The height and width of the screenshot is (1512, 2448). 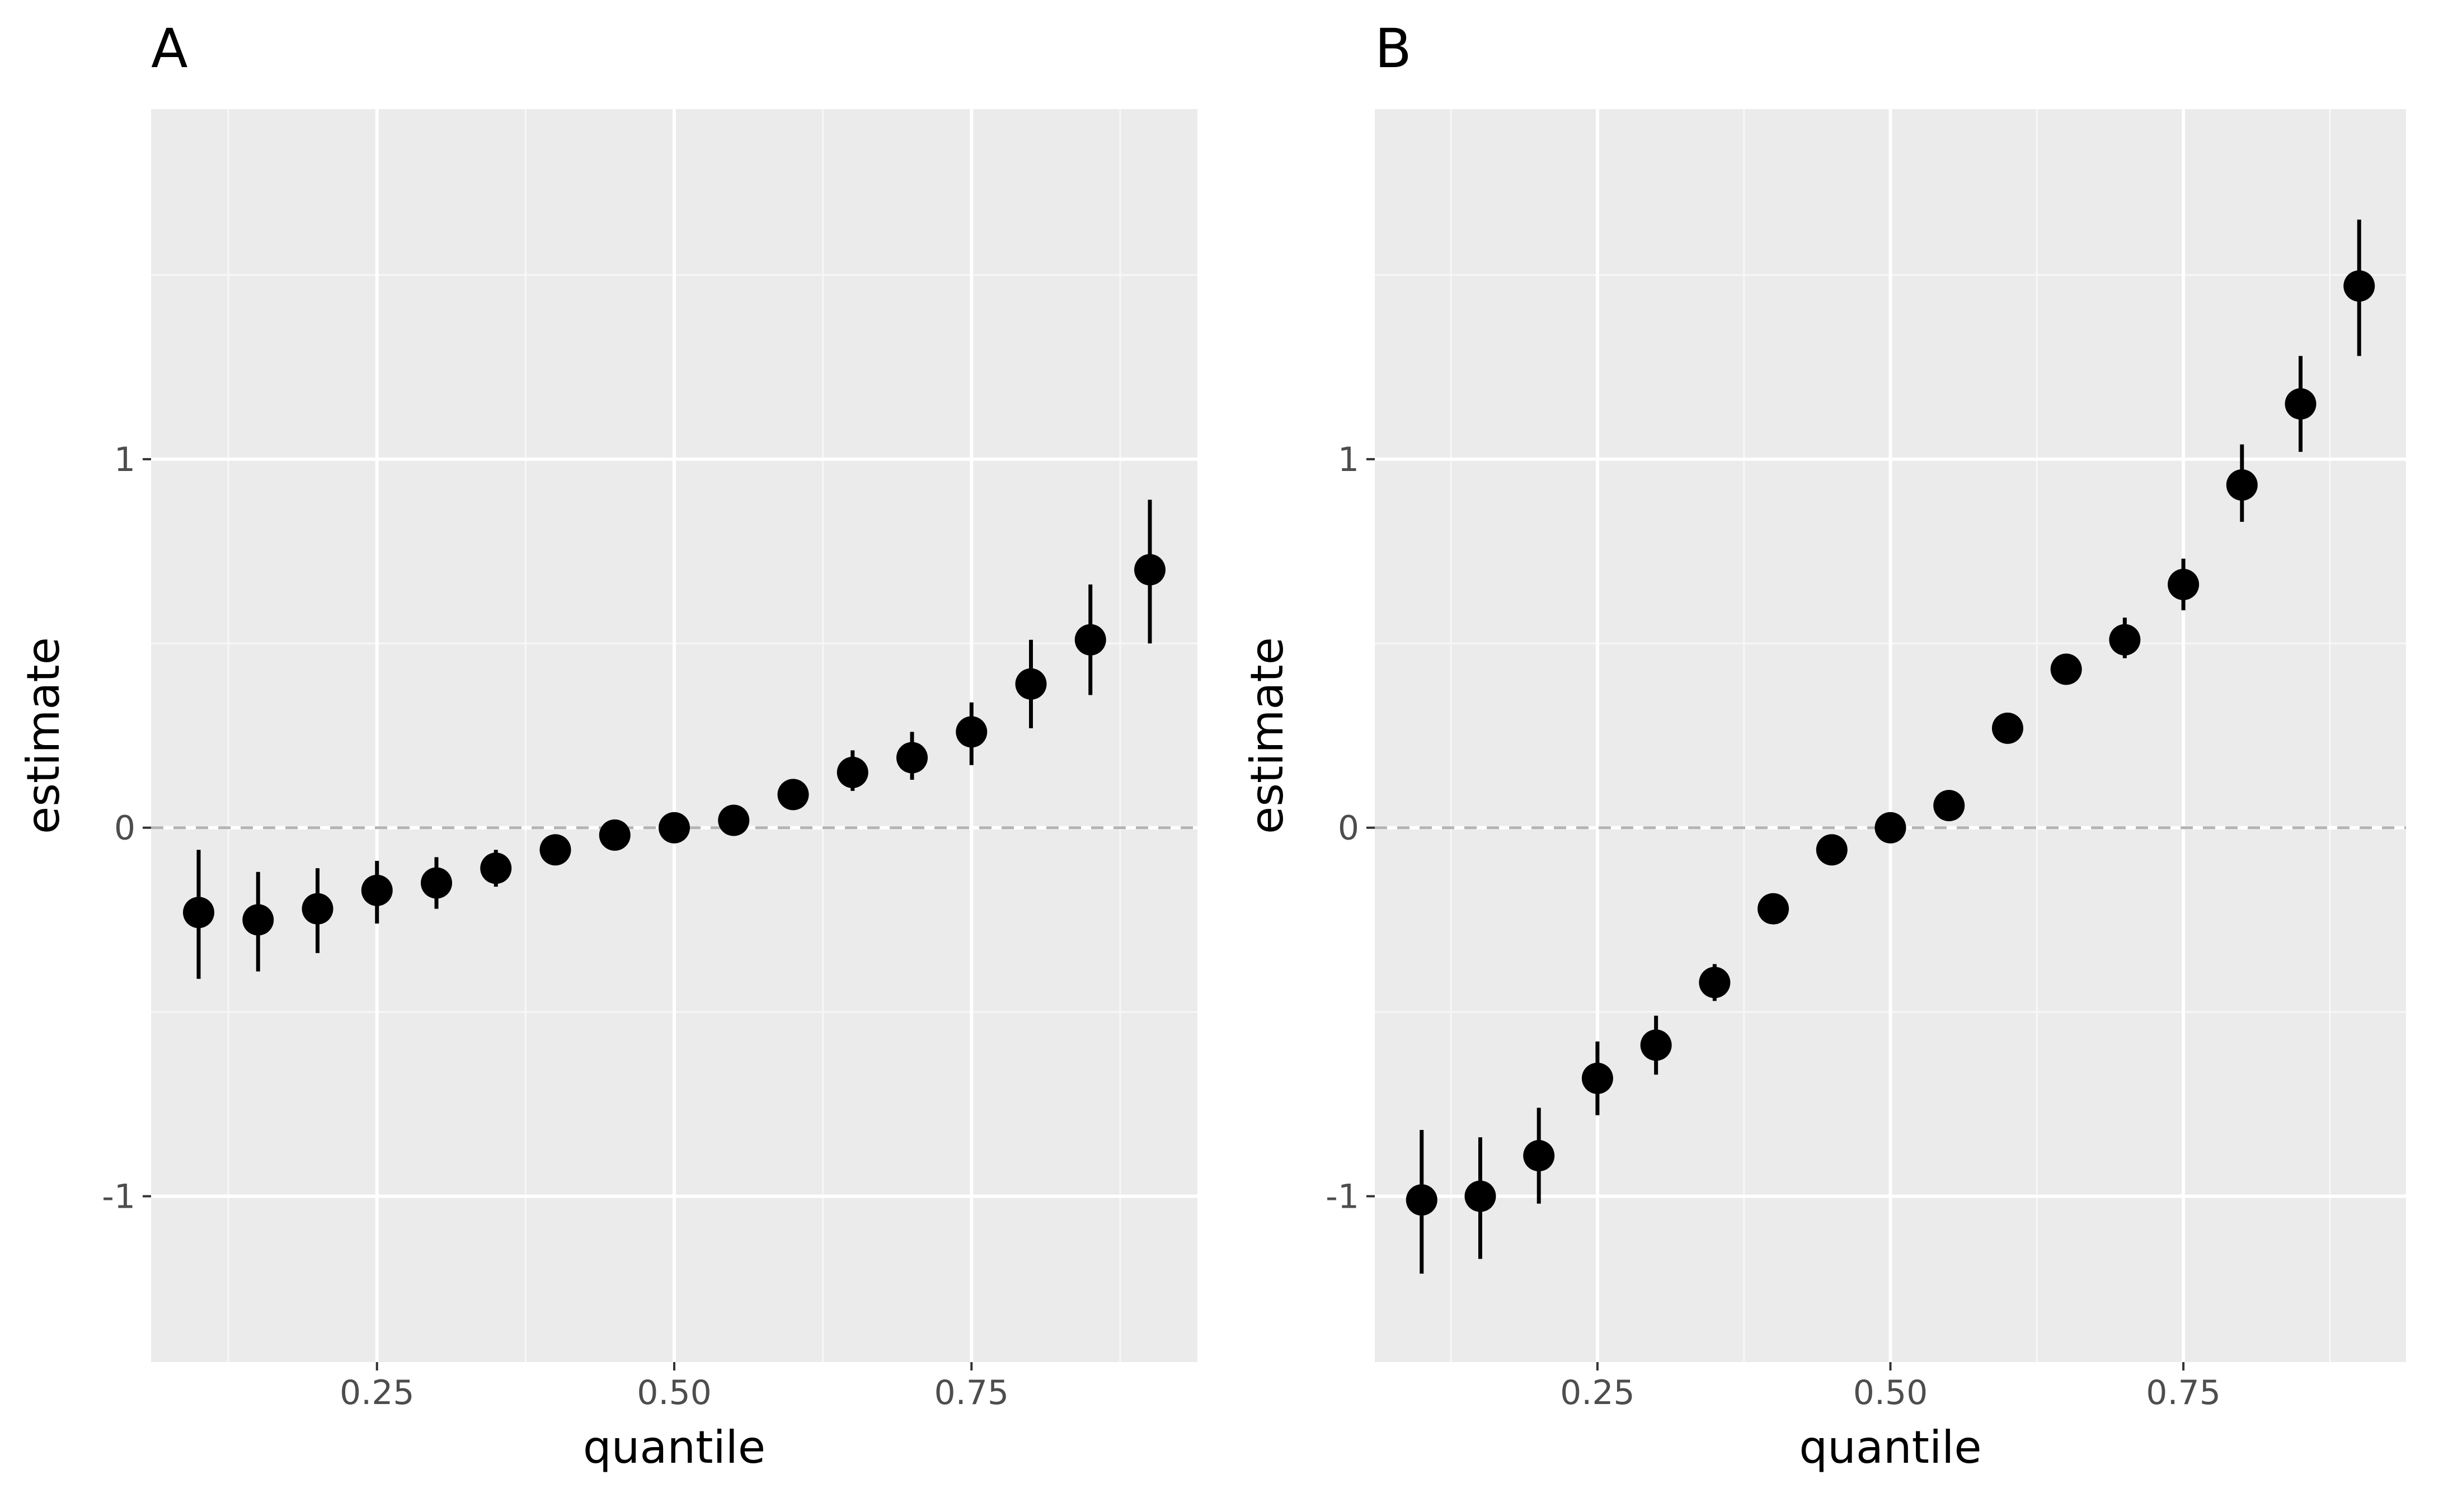 What do you see at coordinates (170, 49) in the screenshot?
I see `panel-label: A` at bounding box center [170, 49].